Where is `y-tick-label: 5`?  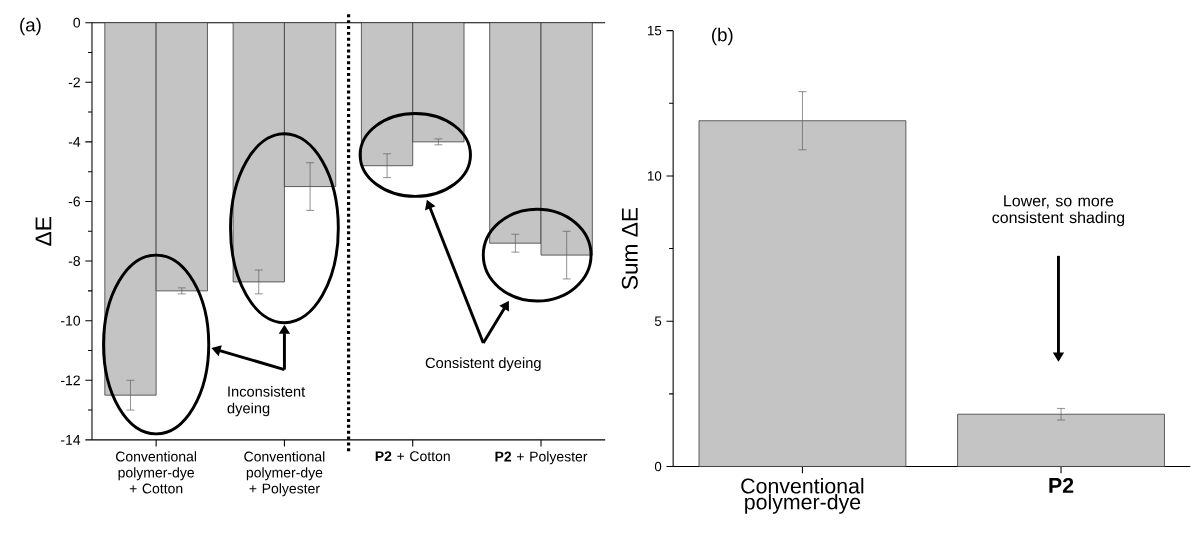
y-tick-label: 5 is located at coordinates (658, 321).